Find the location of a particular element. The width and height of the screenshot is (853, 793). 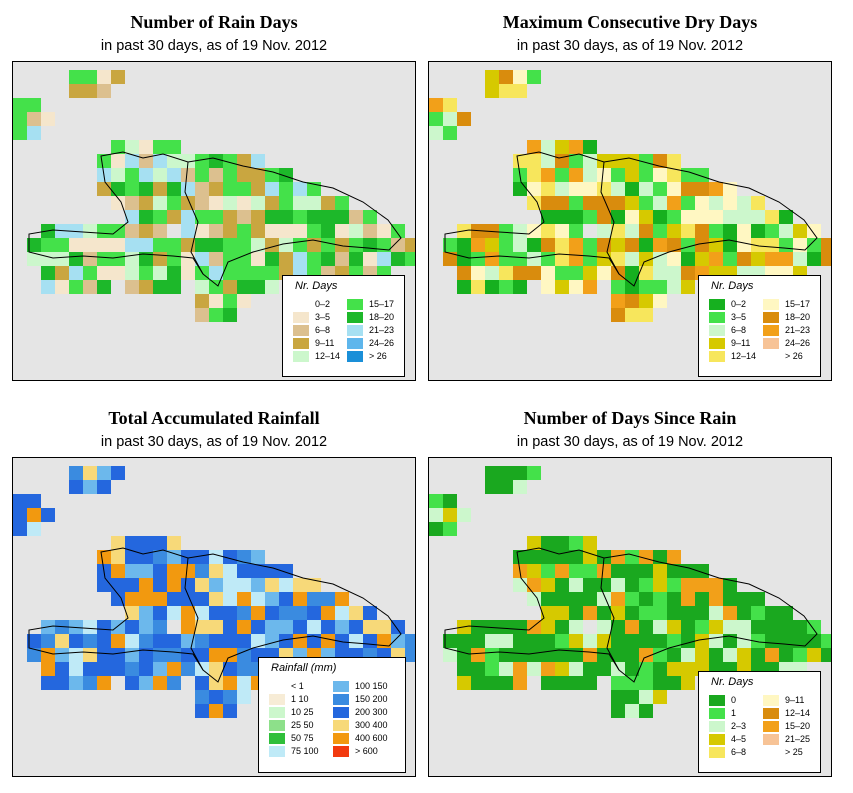

legend-label: 18–20 is located at coordinates (798, 317).